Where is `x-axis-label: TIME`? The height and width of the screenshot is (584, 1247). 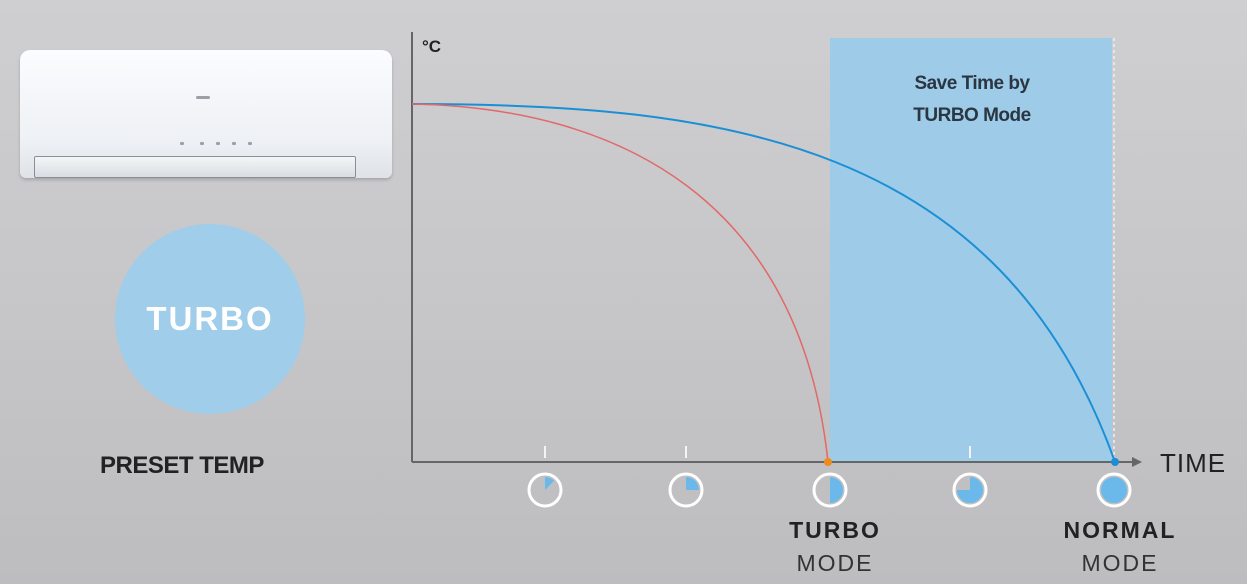
x-axis-label: TIME is located at coordinates (1193, 463).